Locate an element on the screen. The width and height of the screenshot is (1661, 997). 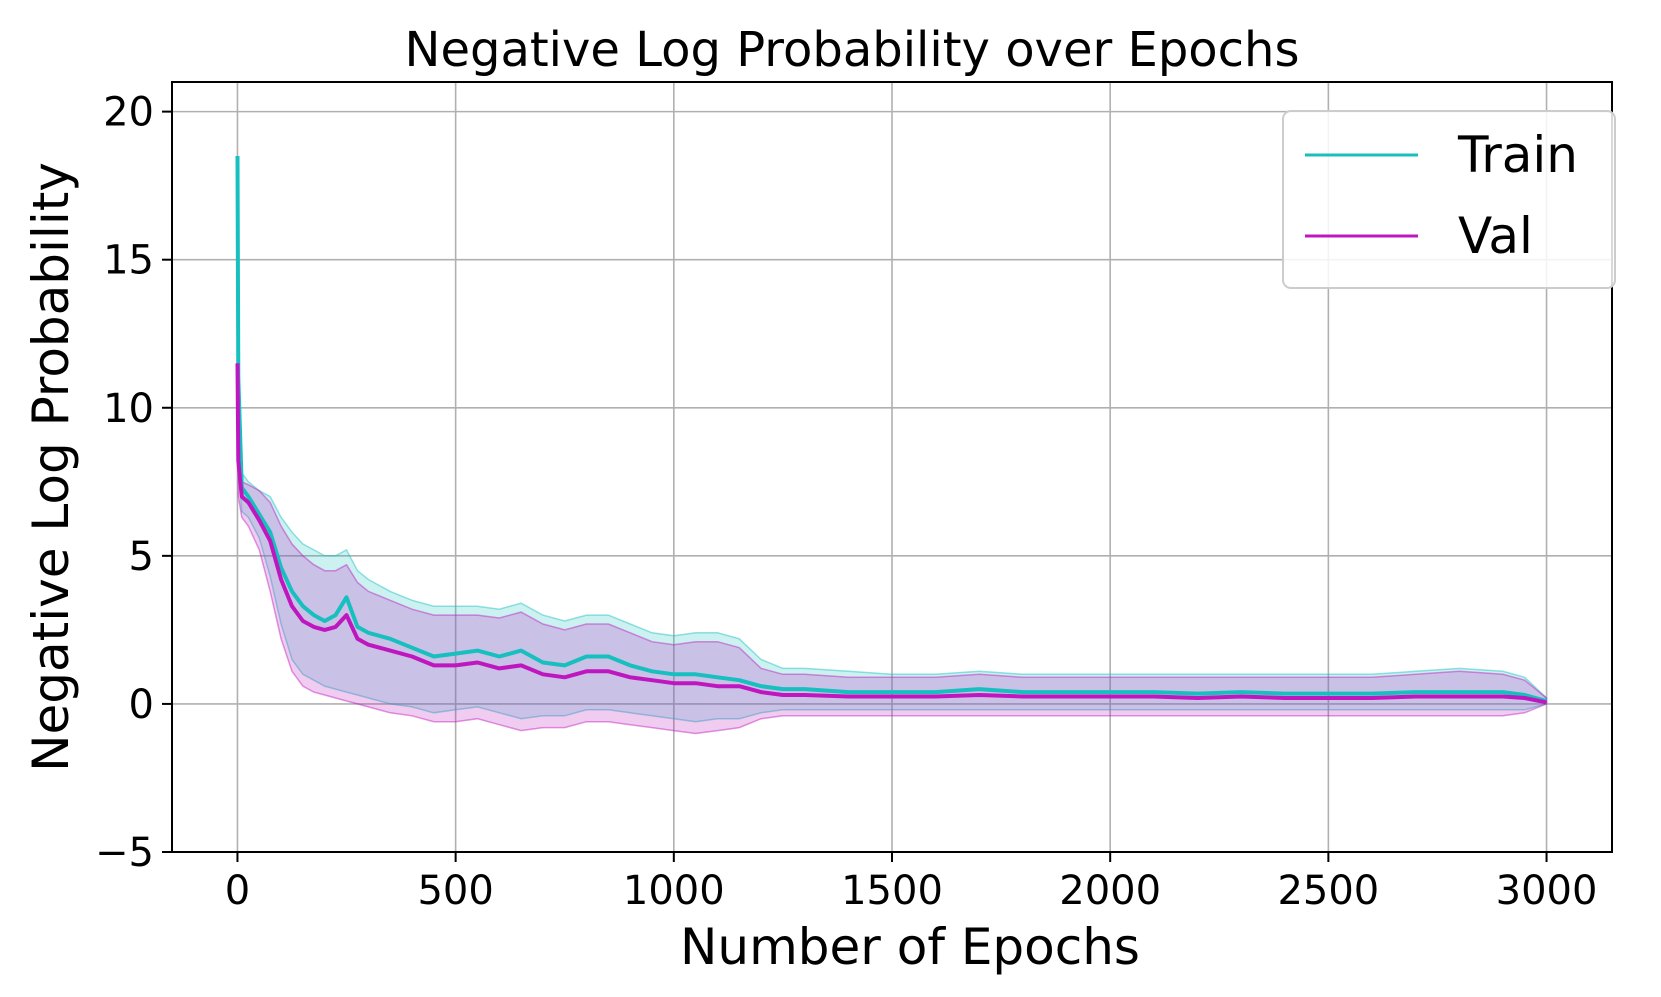
y-tick-label: 5 is located at coordinates (141, 557).